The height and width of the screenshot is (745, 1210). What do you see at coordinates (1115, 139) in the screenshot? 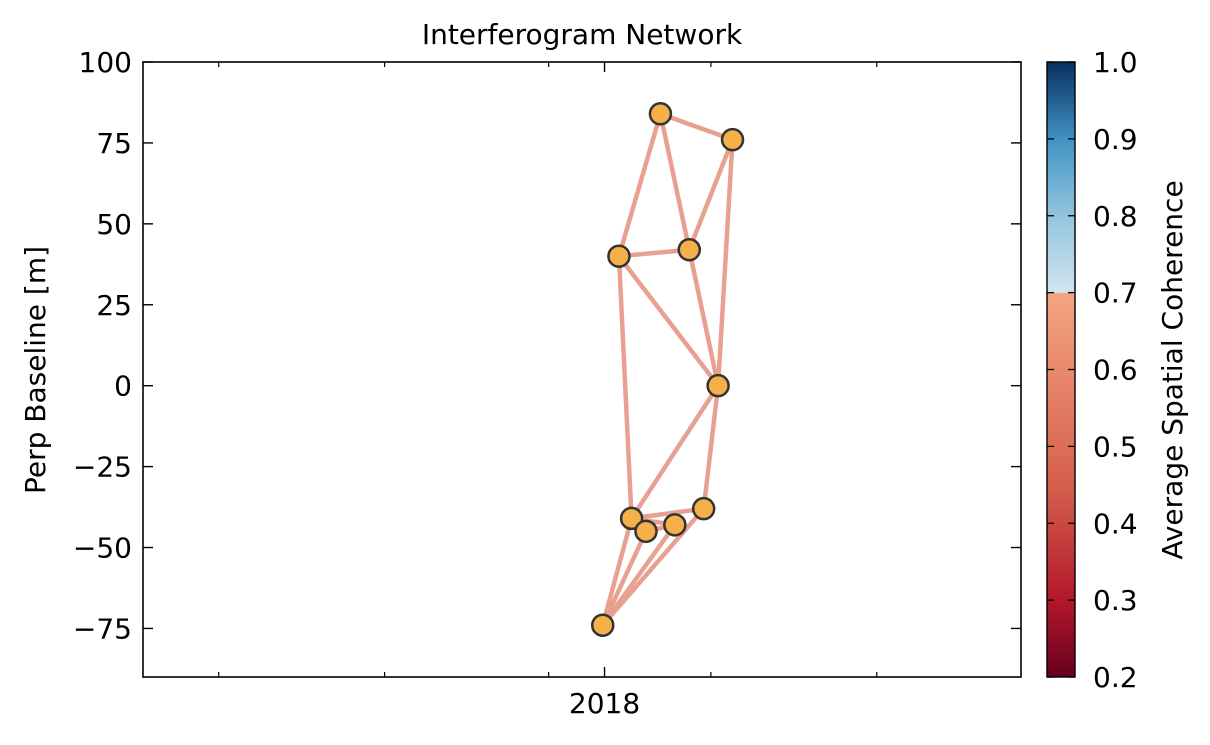
I see `colorbar-tick-label: 0.9` at bounding box center [1115, 139].